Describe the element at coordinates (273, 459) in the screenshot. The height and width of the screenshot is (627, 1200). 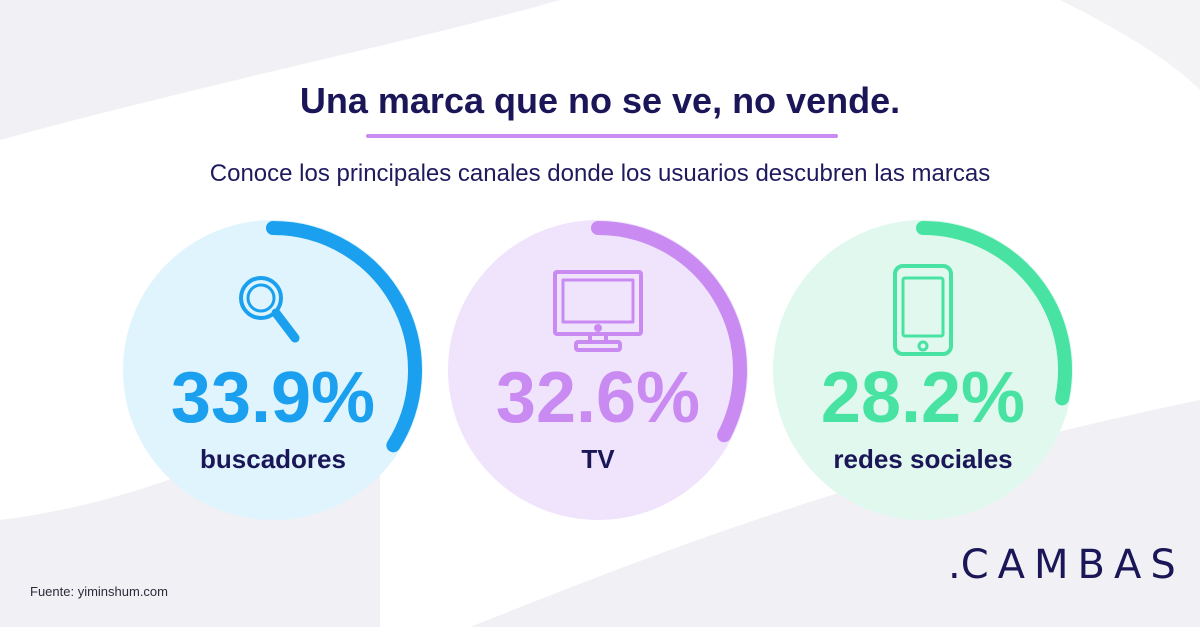
I see `stat-label: buscadores` at that location.